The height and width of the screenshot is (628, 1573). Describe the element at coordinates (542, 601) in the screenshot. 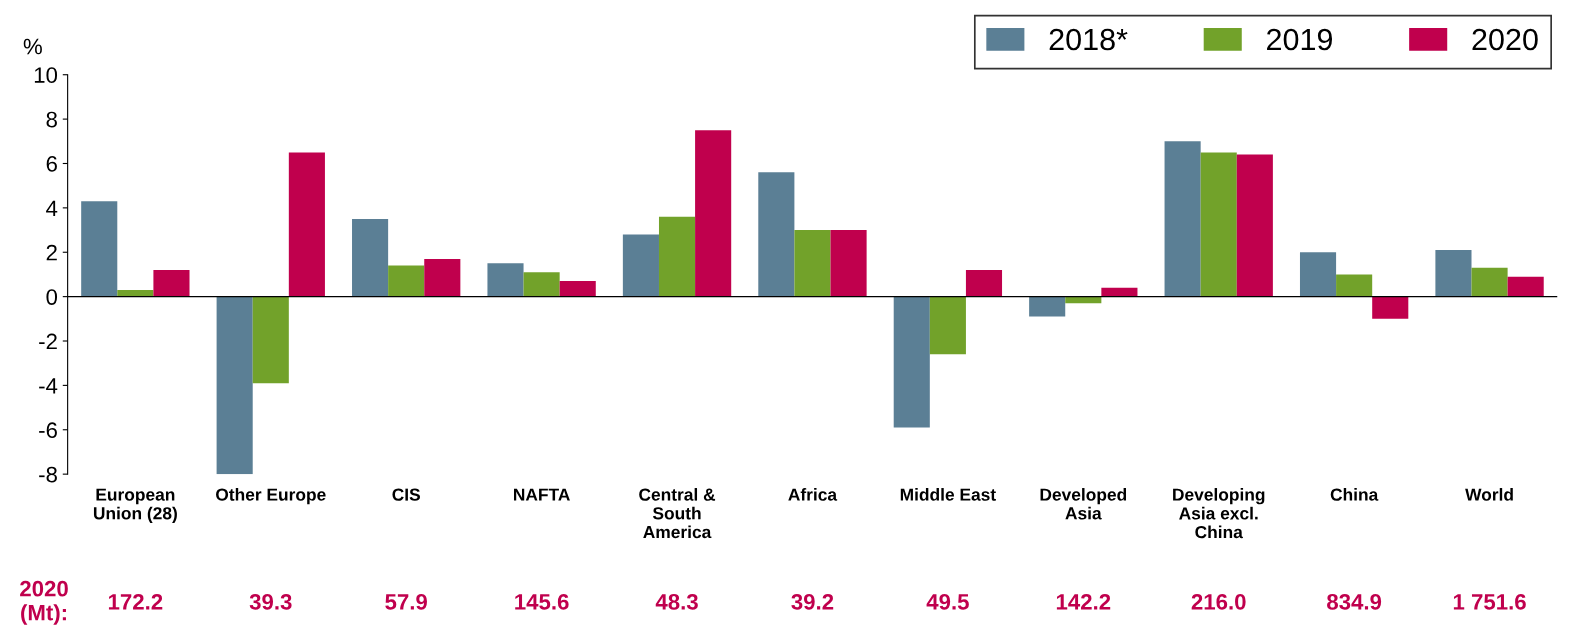

I see `text: 145.6` at that location.